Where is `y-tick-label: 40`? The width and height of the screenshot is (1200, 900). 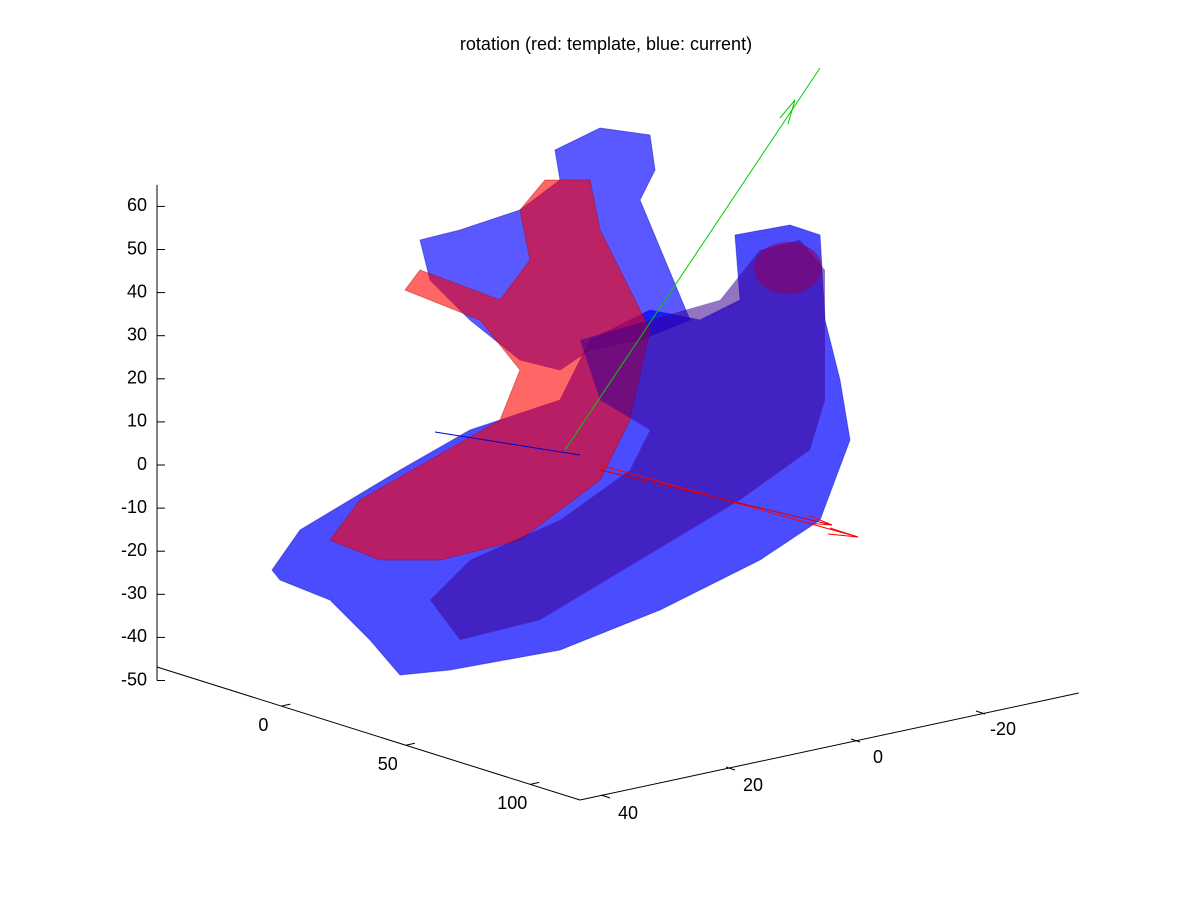
y-tick-label: 40 is located at coordinates (628, 813).